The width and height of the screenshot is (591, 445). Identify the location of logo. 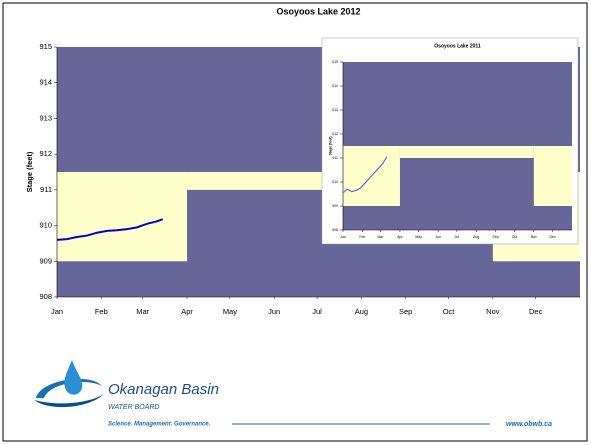
(262, 392).